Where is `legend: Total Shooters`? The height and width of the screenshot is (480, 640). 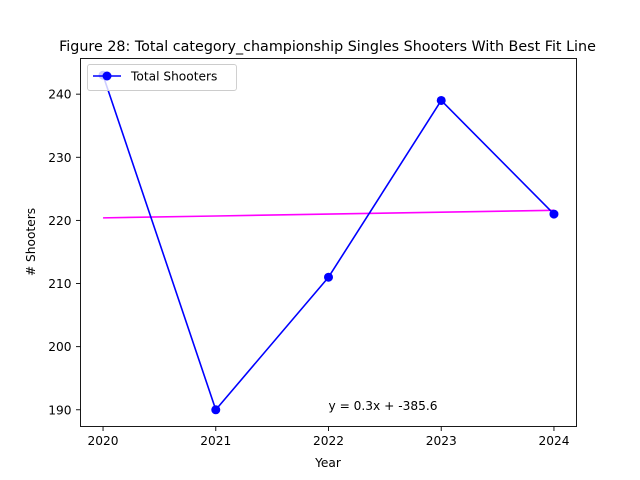 legend: Total Shooters is located at coordinates (162, 77).